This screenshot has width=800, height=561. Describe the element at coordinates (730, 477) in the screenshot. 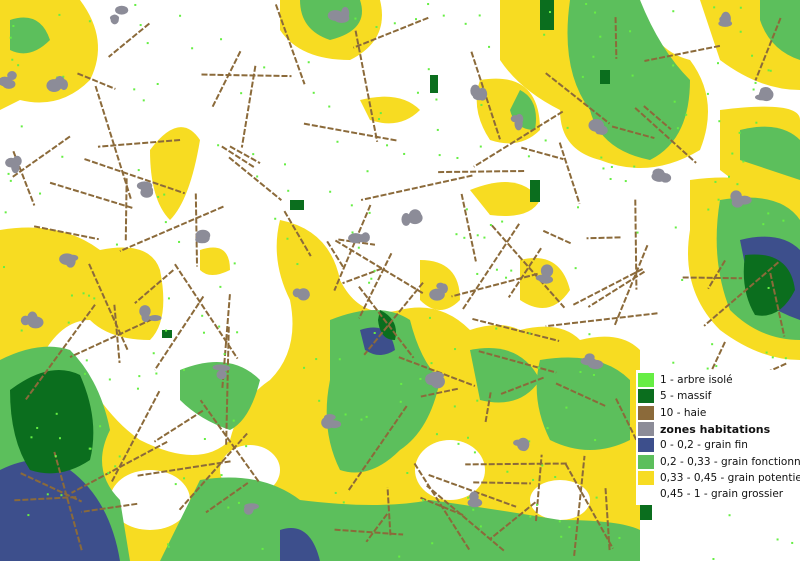

I see `legend-label: 0,33 - 0,45 - grain potentiel` at that location.